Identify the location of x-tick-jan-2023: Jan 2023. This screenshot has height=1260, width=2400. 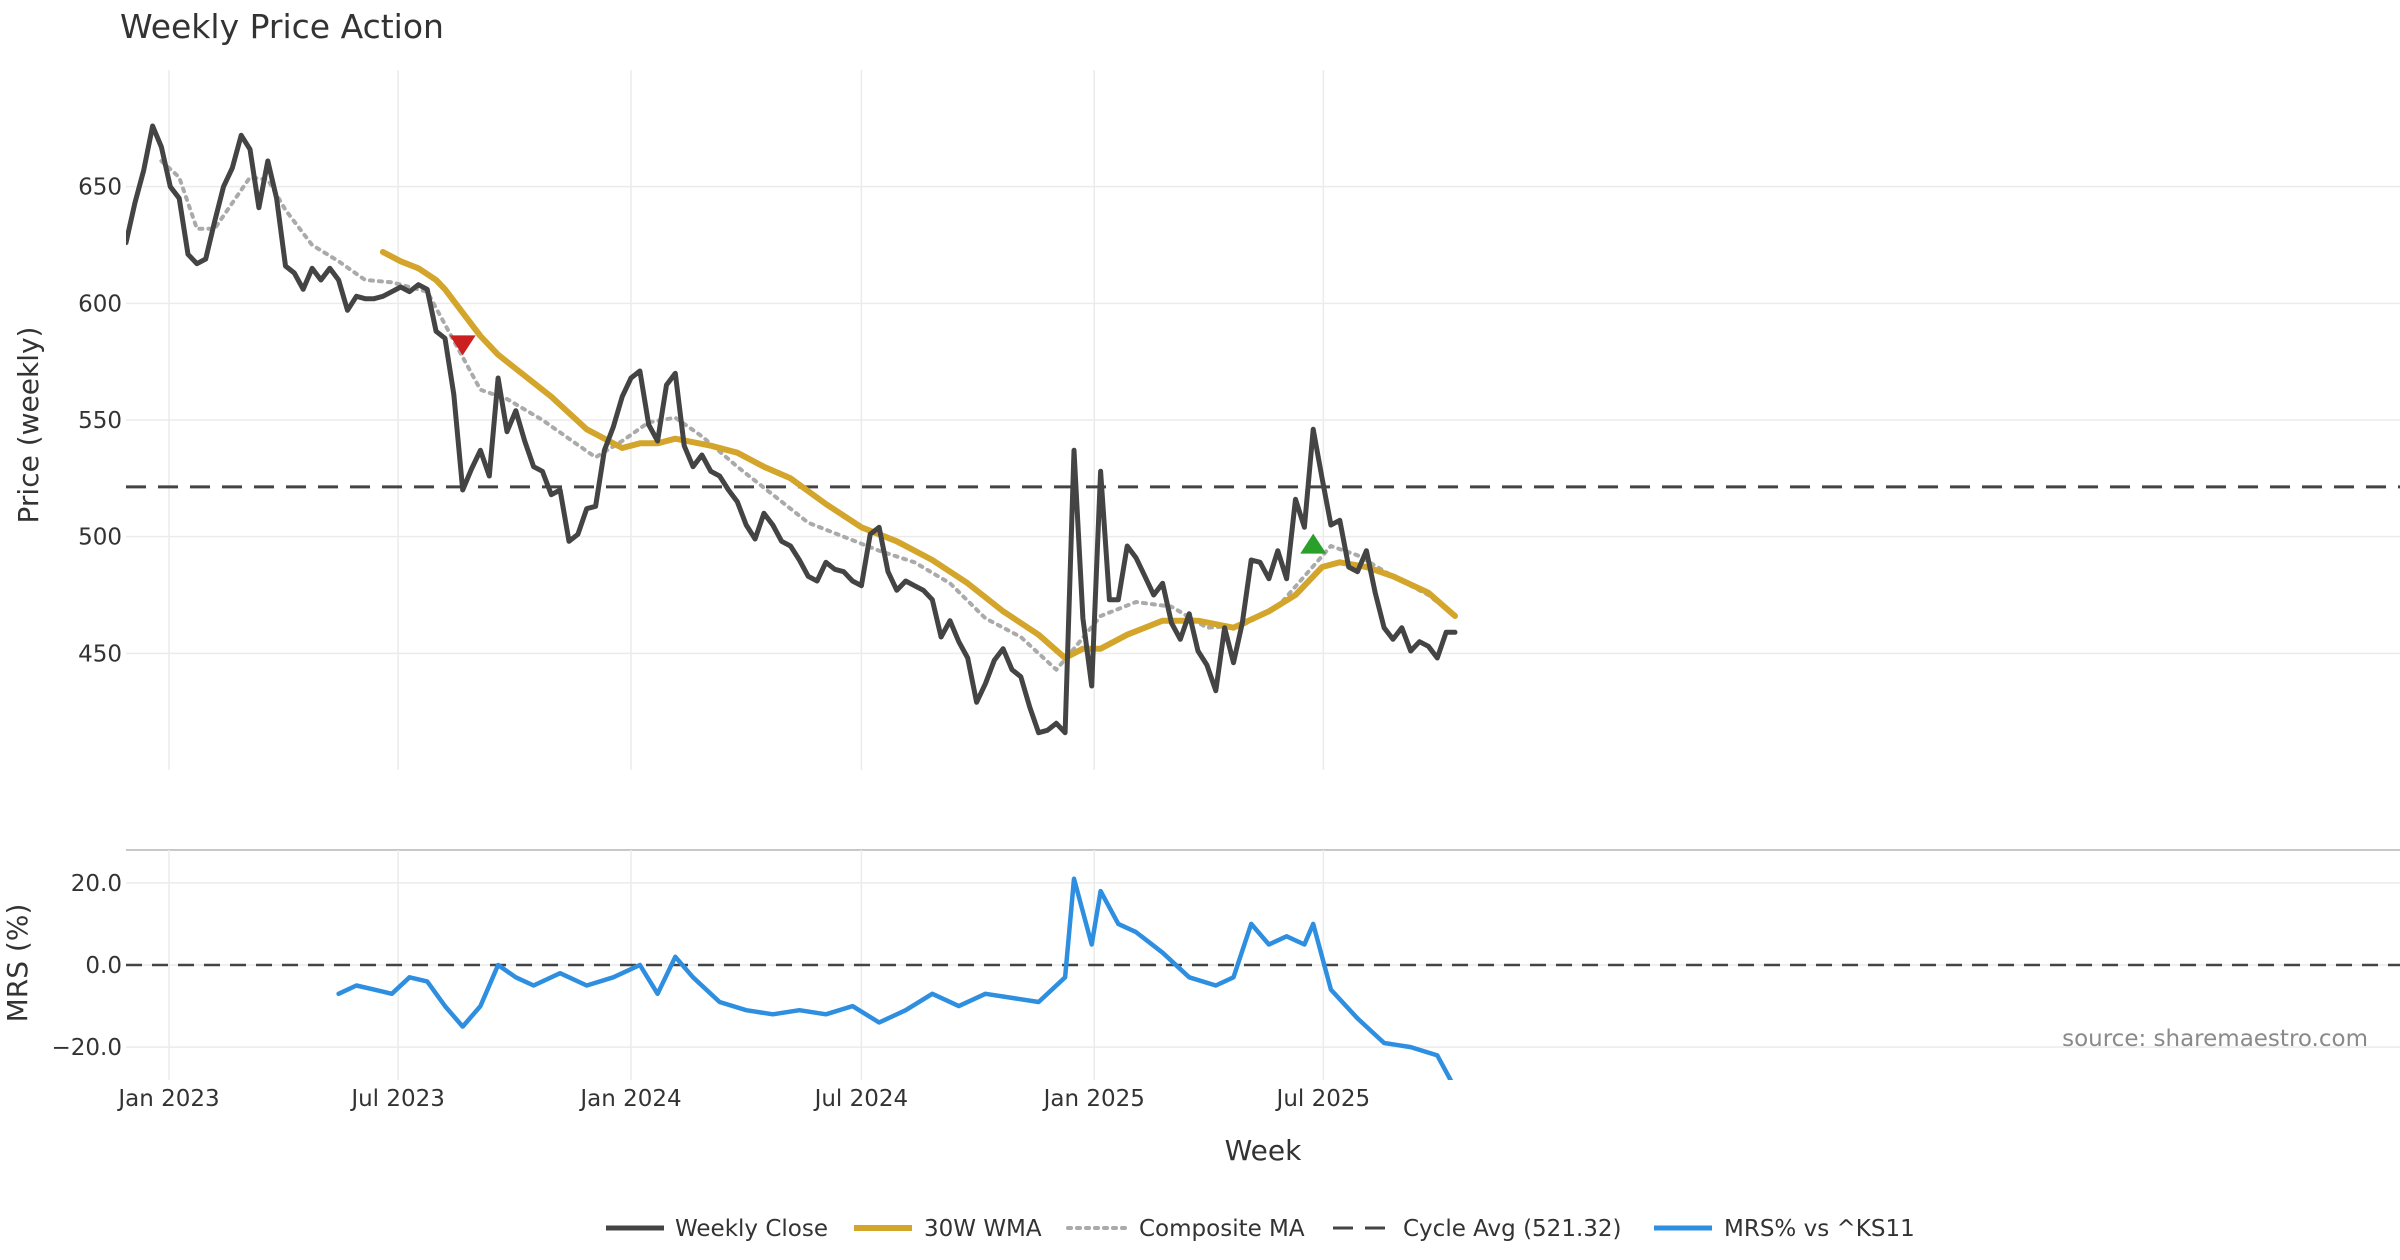
(167, 1099).